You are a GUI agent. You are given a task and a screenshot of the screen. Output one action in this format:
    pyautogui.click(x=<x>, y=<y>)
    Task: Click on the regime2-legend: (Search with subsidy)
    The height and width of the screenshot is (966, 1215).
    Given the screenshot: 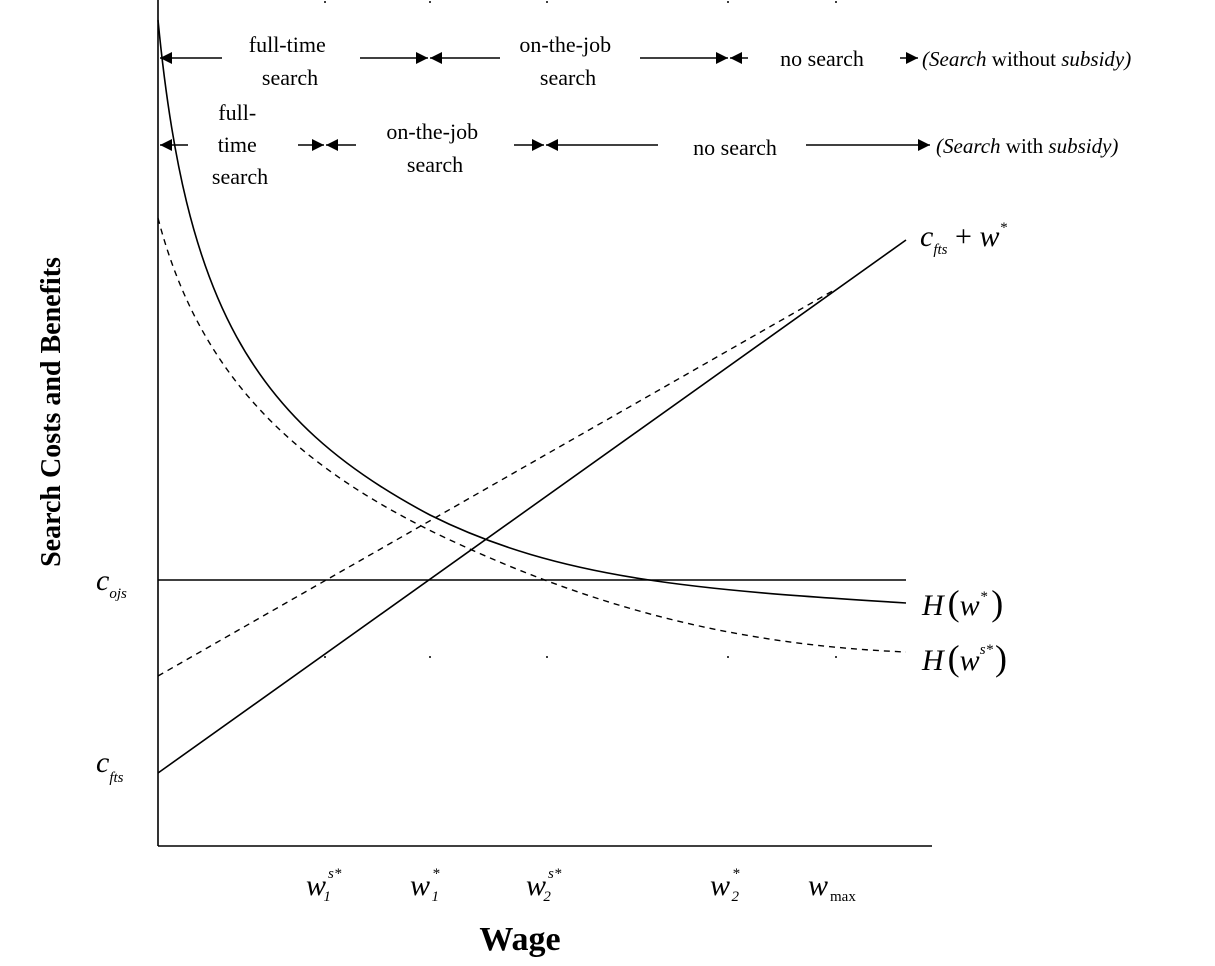 What is the action you would take?
    pyautogui.click(x=1027, y=146)
    